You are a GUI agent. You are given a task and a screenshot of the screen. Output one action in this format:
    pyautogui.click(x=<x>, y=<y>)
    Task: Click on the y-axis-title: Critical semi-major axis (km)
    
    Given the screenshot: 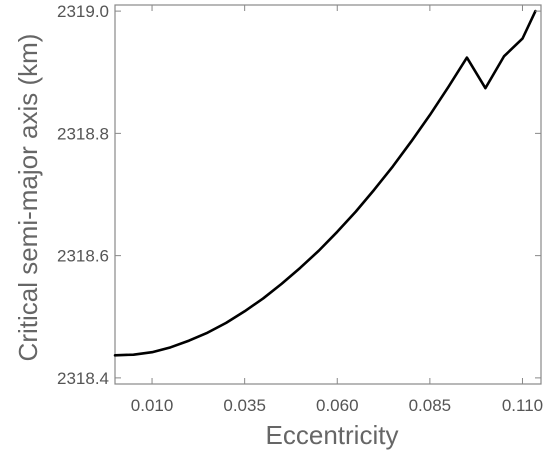 What is the action you would take?
    pyautogui.click(x=28, y=198)
    